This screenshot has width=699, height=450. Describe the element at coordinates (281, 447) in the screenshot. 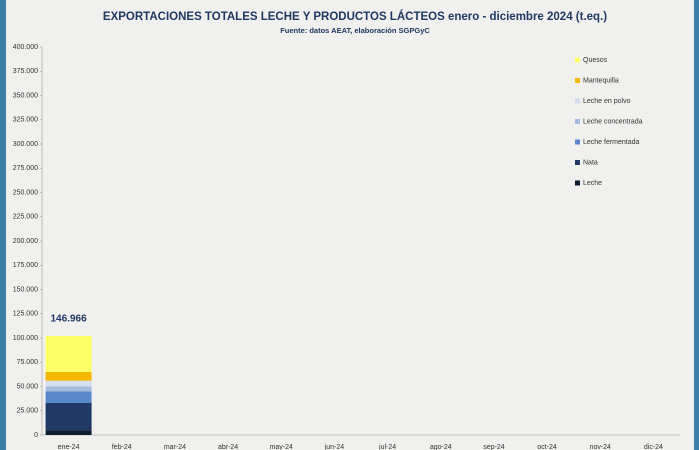

I see `x-tick-label: may-24` at that location.